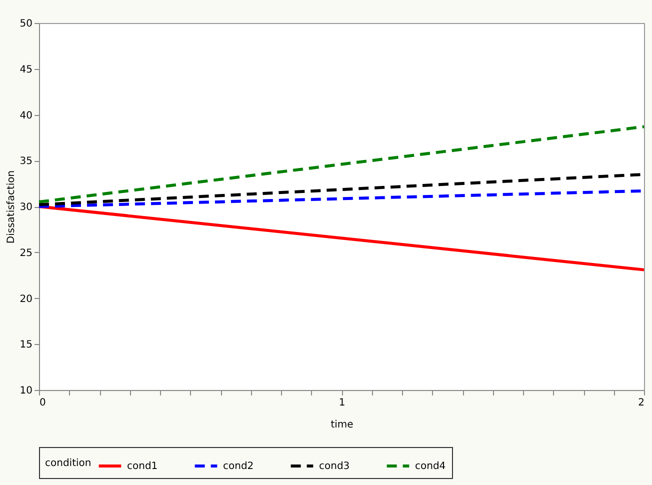 This screenshot has height=485, width=652. I want to click on legend-label: cond2, so click(238, 466).